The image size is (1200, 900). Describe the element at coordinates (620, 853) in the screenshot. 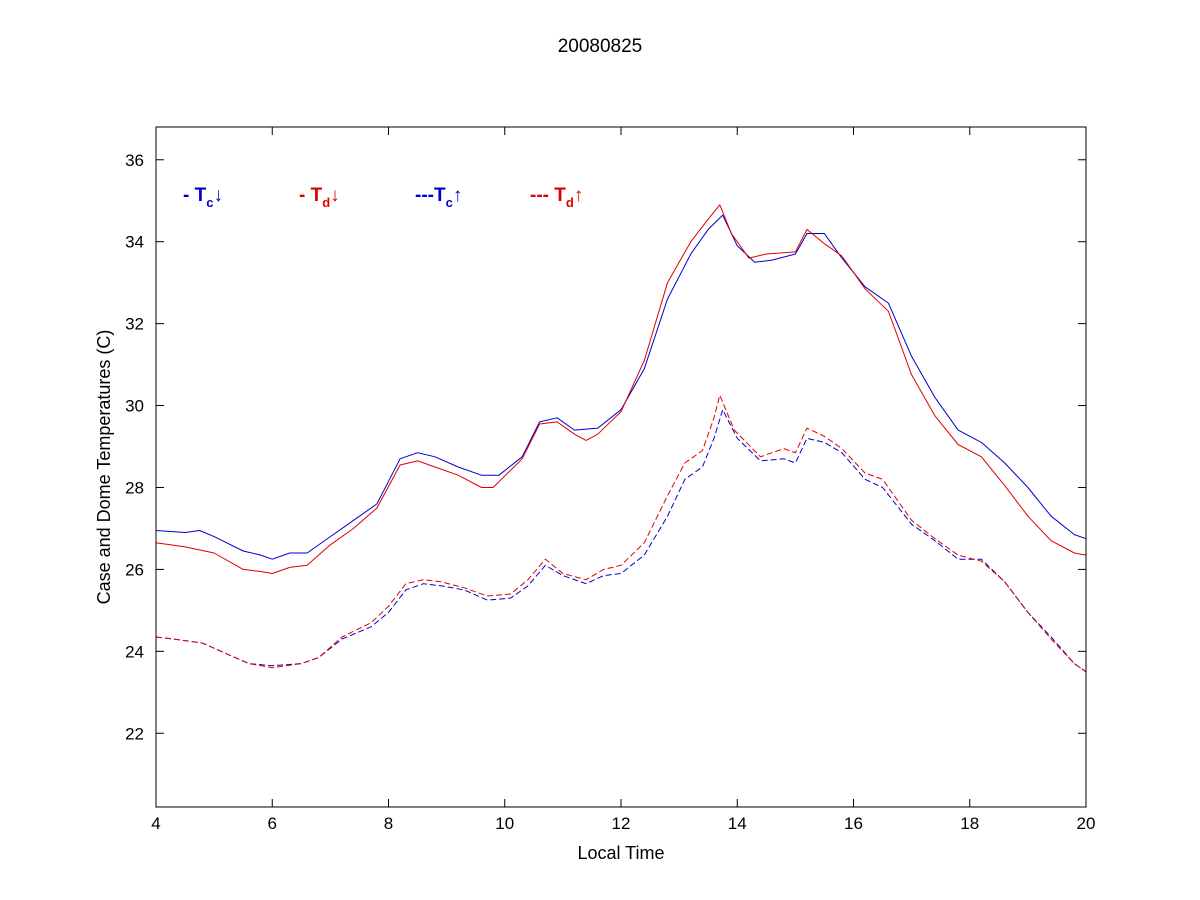

I see `x-axis-label: Local Time` at that location.